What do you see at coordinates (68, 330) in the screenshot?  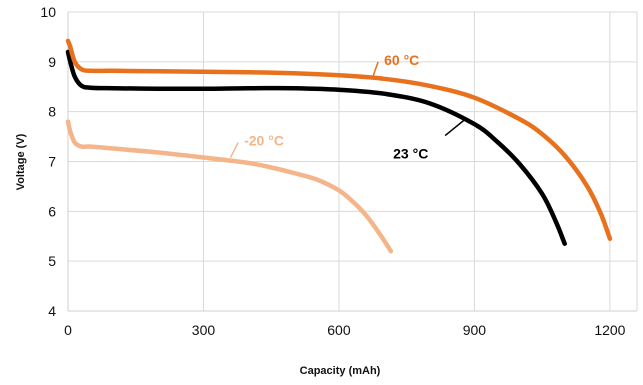 I see `x-tick-label: 0` at bounding box center [68, 330].